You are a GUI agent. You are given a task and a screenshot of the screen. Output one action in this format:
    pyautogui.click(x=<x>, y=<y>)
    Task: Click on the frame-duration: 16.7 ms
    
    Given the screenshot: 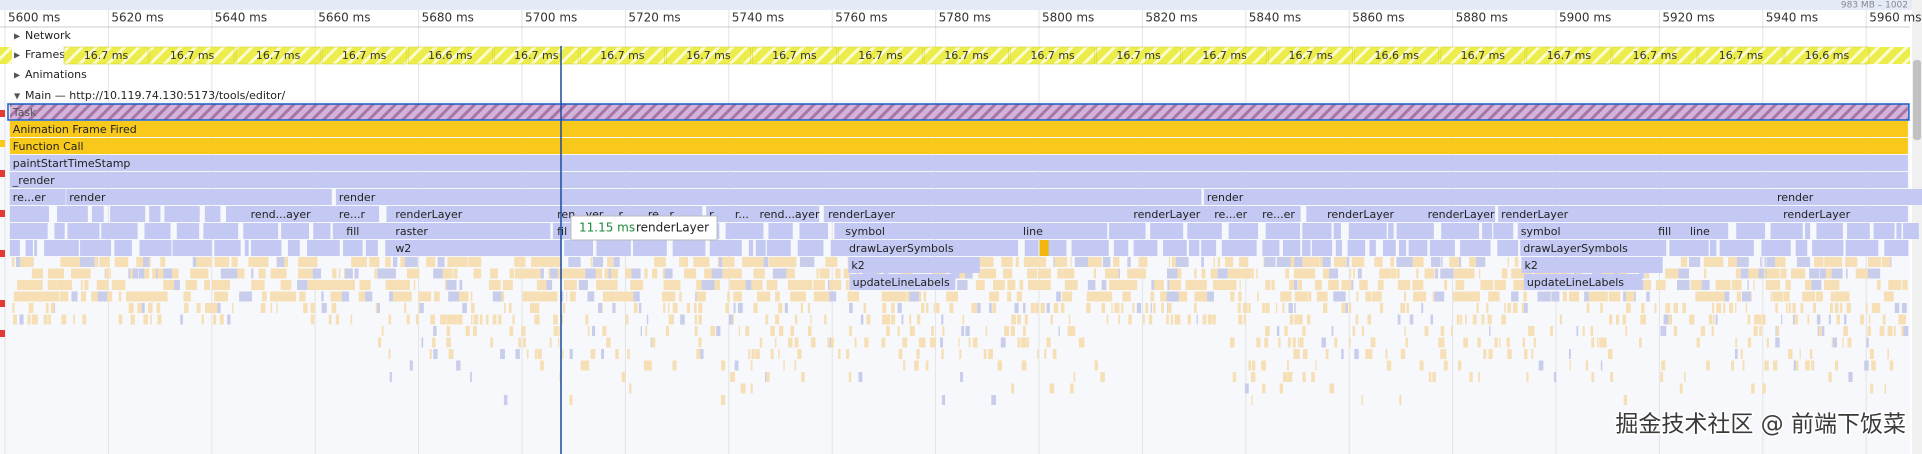 What is the action you would take?
    pyautogui.click(x=364, y=55)
    